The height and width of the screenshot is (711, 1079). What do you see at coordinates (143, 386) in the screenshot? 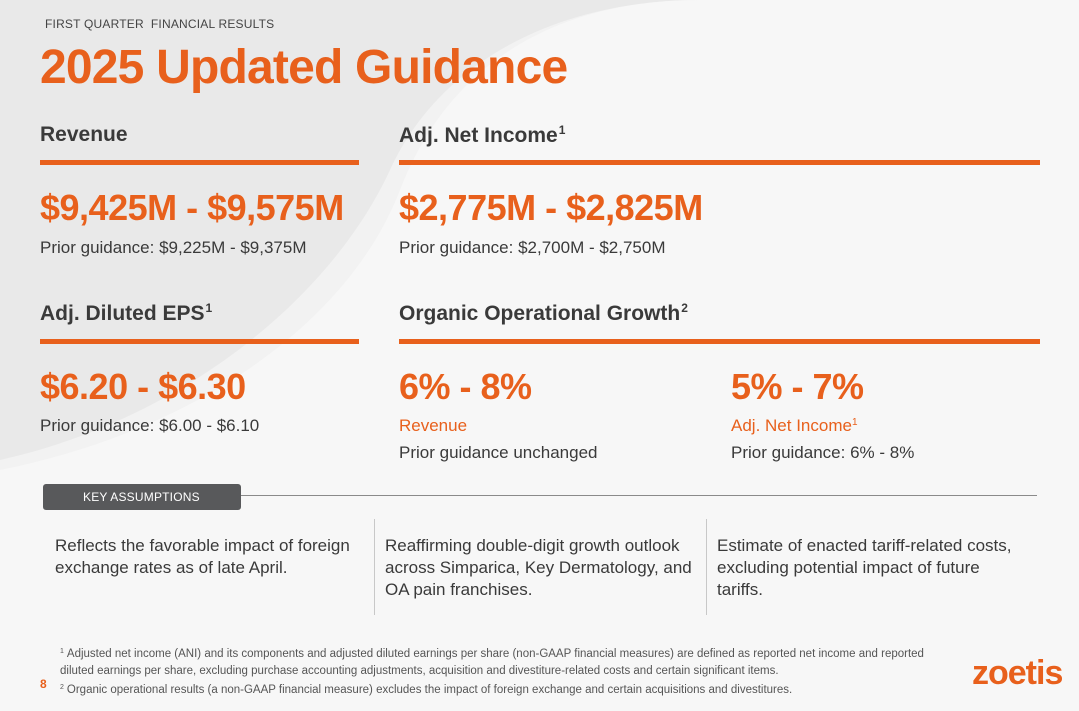
I see `adj-eps-range: $6.20 - $6.30` at bounding box center [143, 386].